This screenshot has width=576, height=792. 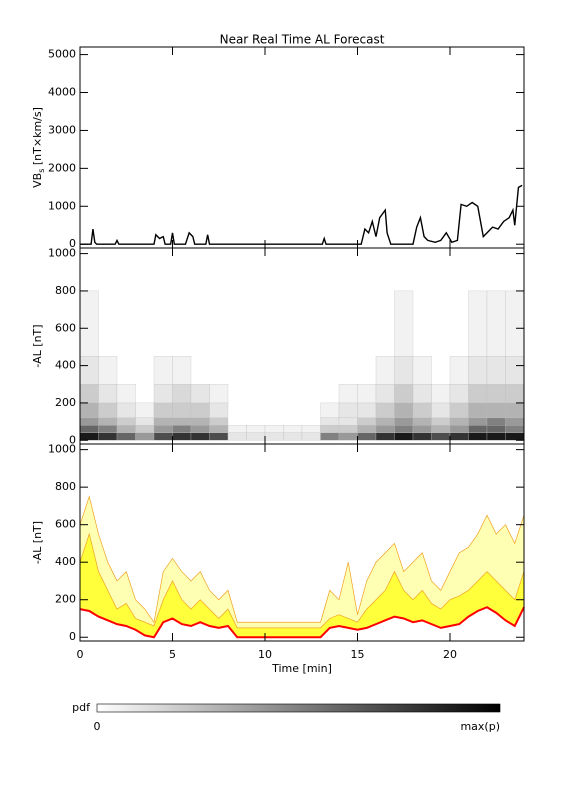 I want to click on x-tick-label: 10, so click(x=265, y=654).